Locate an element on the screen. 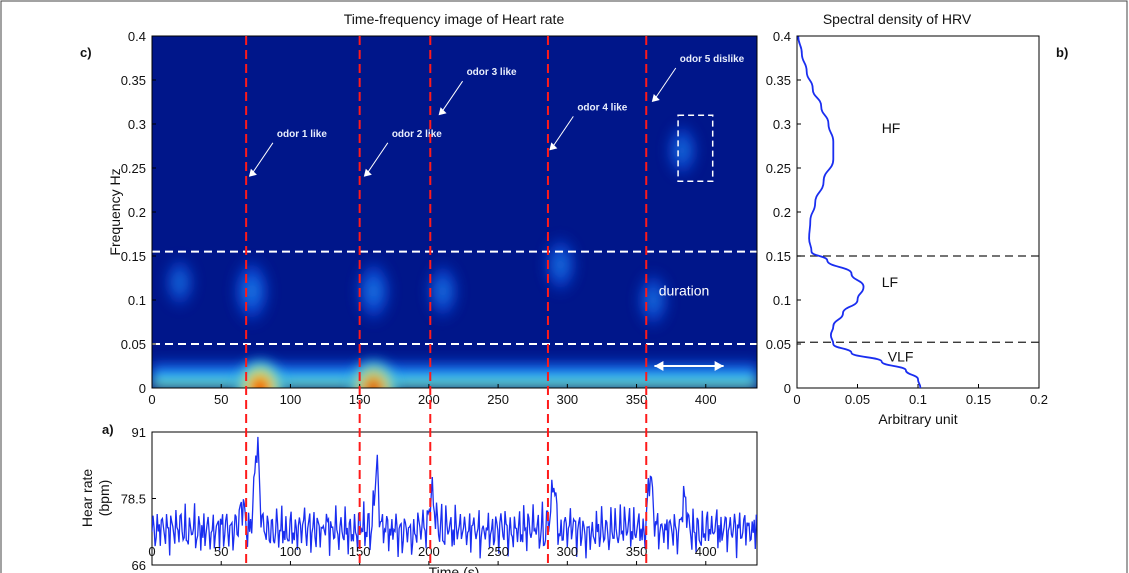  spectrum-y-tick-label: 0.3 is located at coordinates (782, 124).